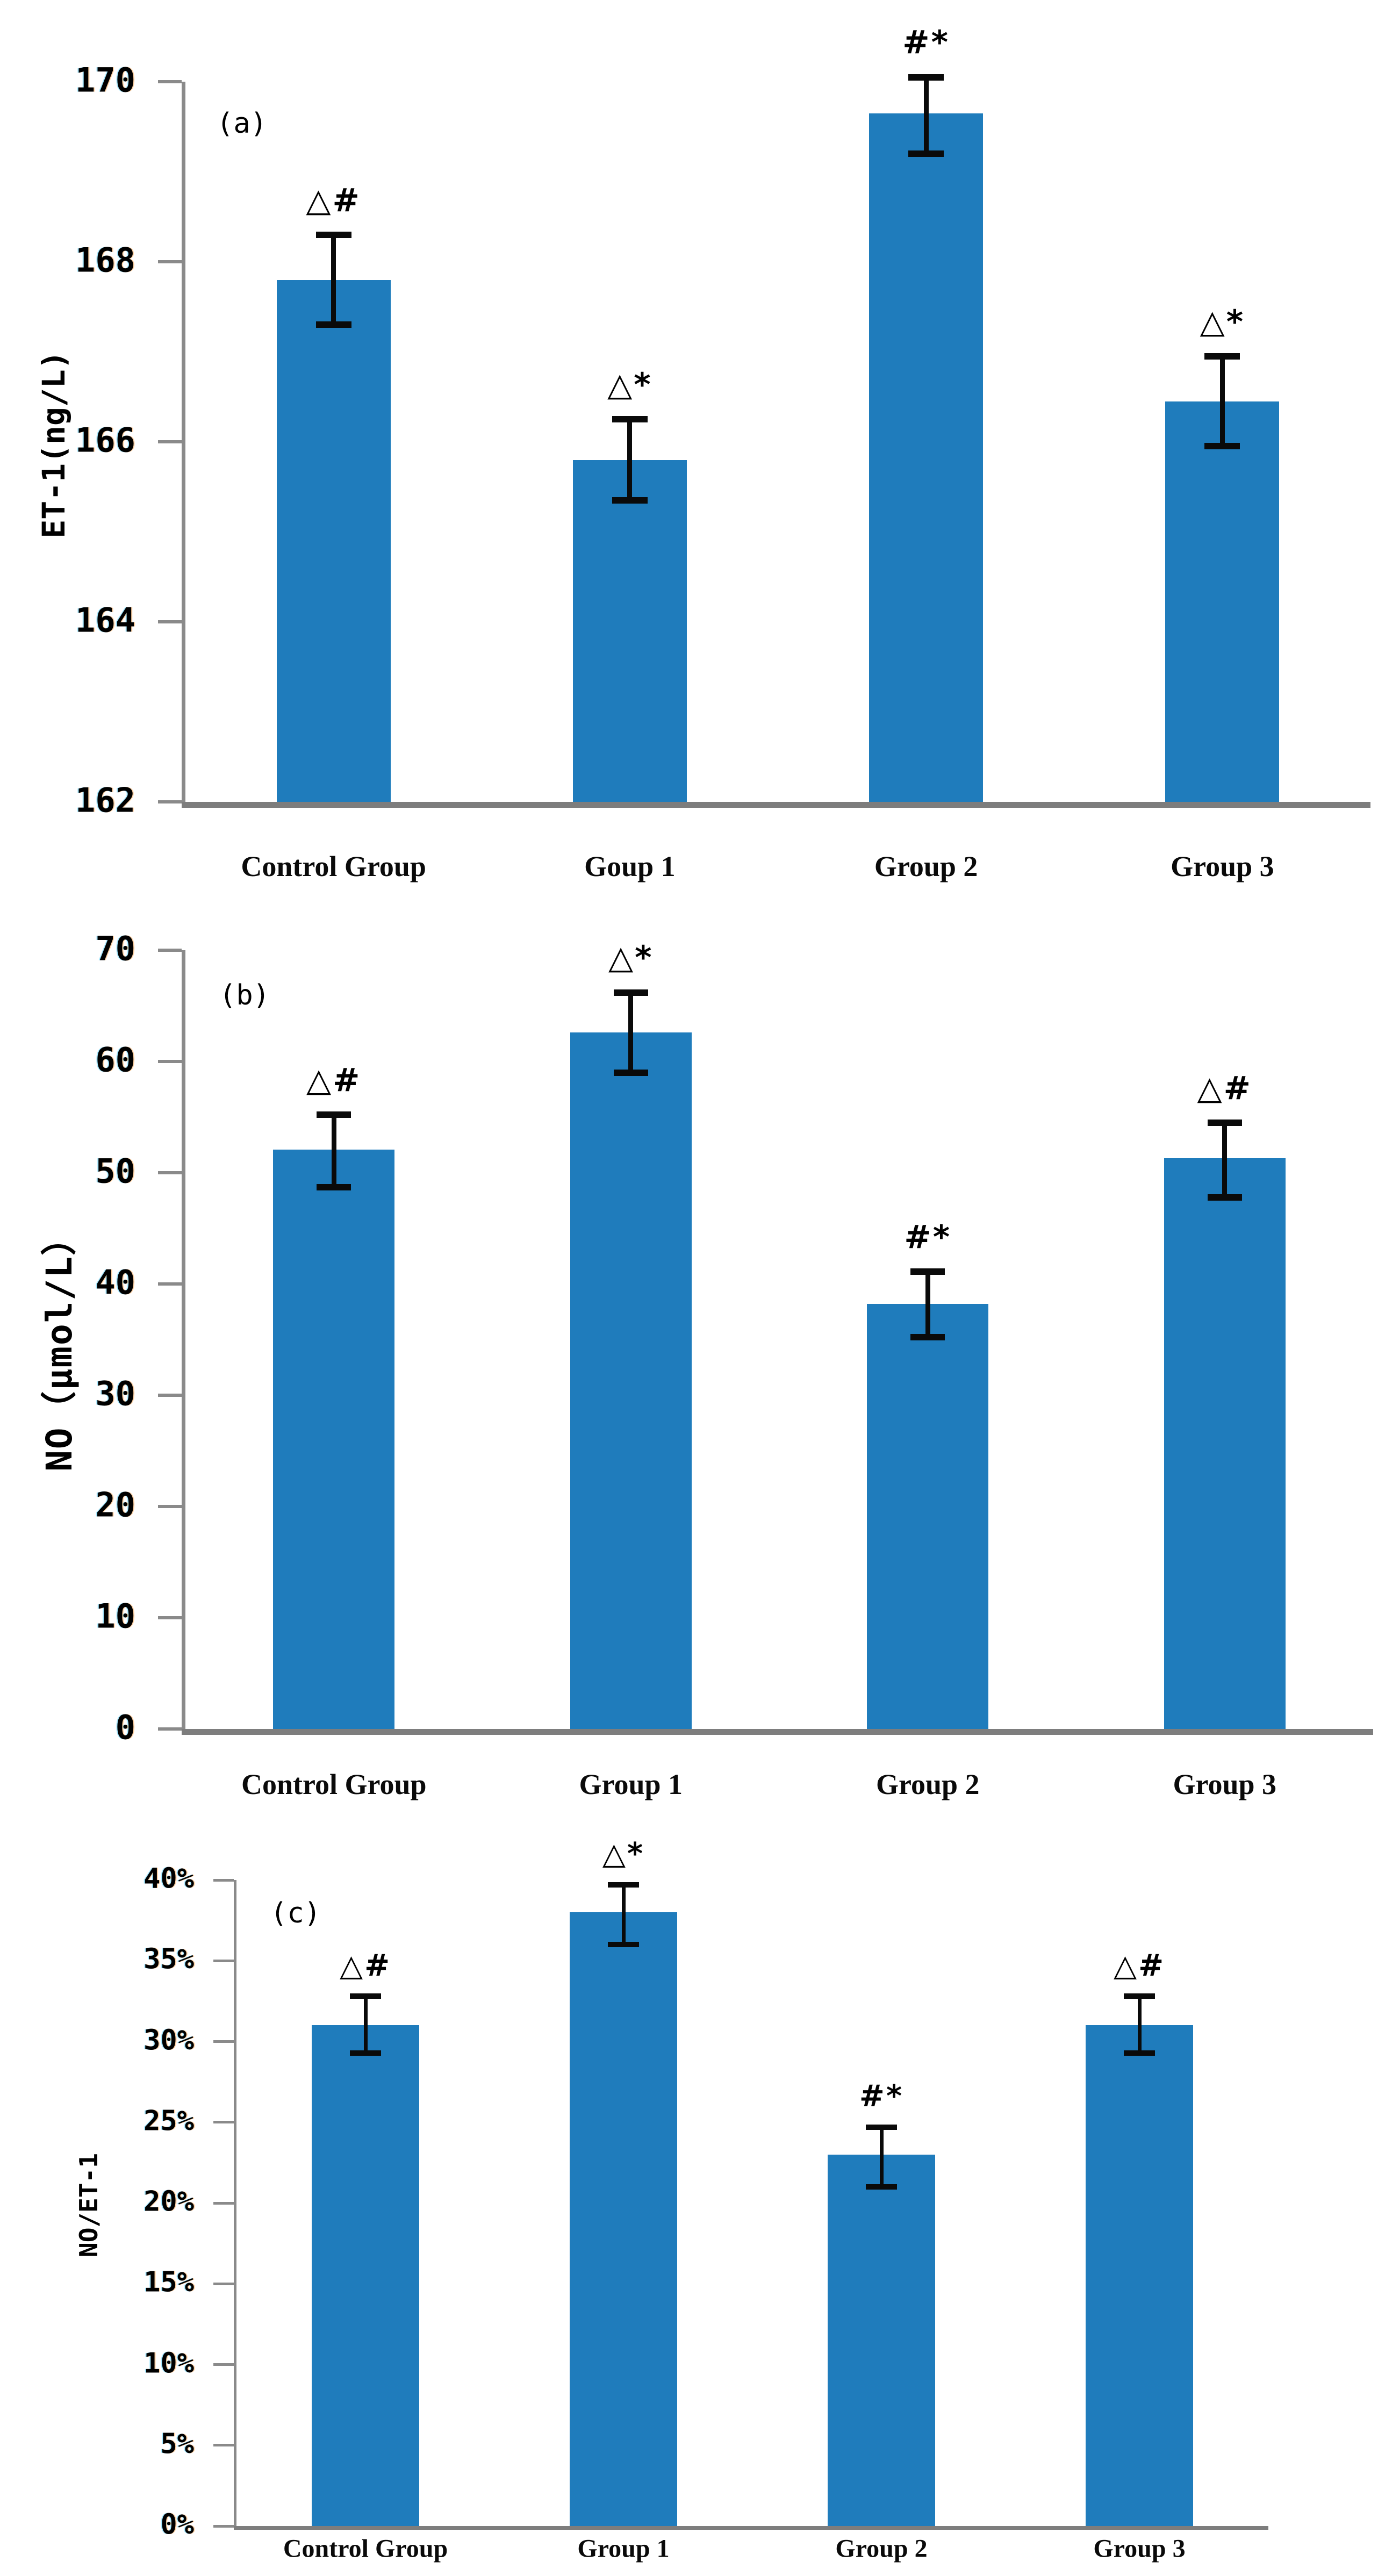 The width and height of the screenshot is (1378, 2576). Describe the element at coordinates (168, 1878) in the screenshot. I see `y-tick-label: 40%` at that location.